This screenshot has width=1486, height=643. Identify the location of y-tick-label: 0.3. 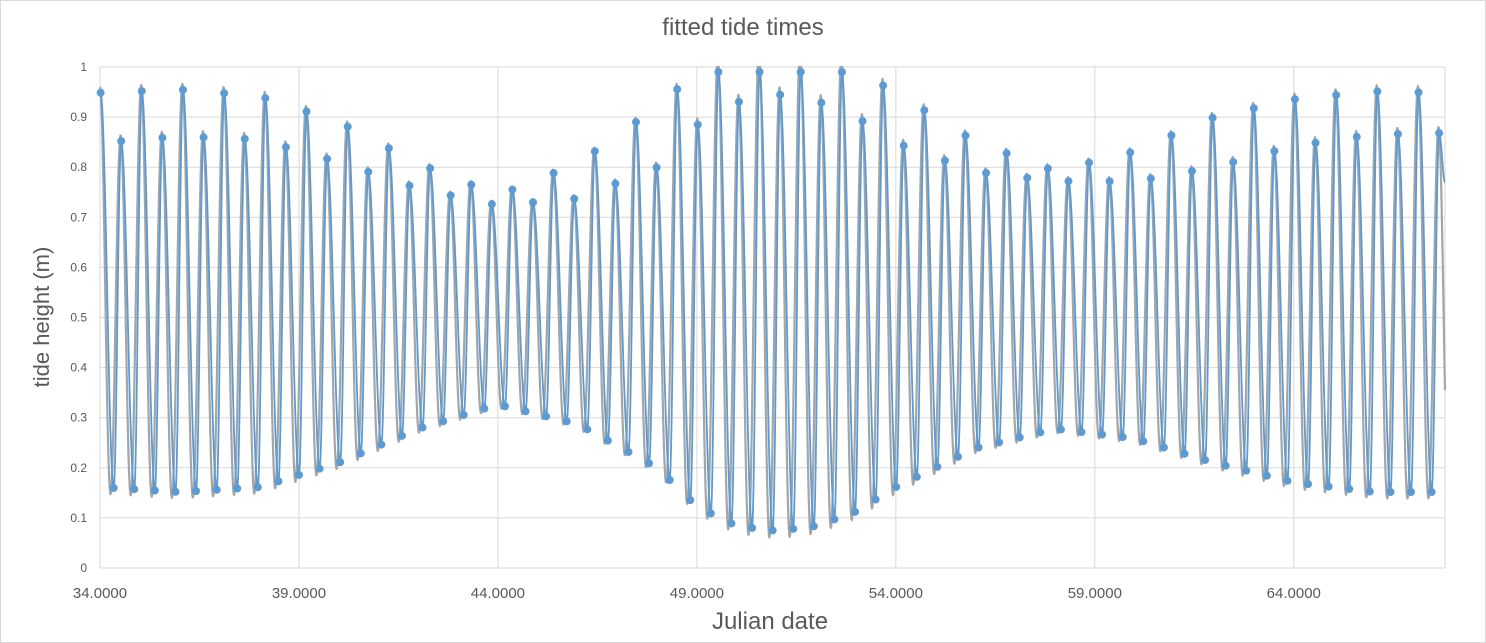
(78, 418).